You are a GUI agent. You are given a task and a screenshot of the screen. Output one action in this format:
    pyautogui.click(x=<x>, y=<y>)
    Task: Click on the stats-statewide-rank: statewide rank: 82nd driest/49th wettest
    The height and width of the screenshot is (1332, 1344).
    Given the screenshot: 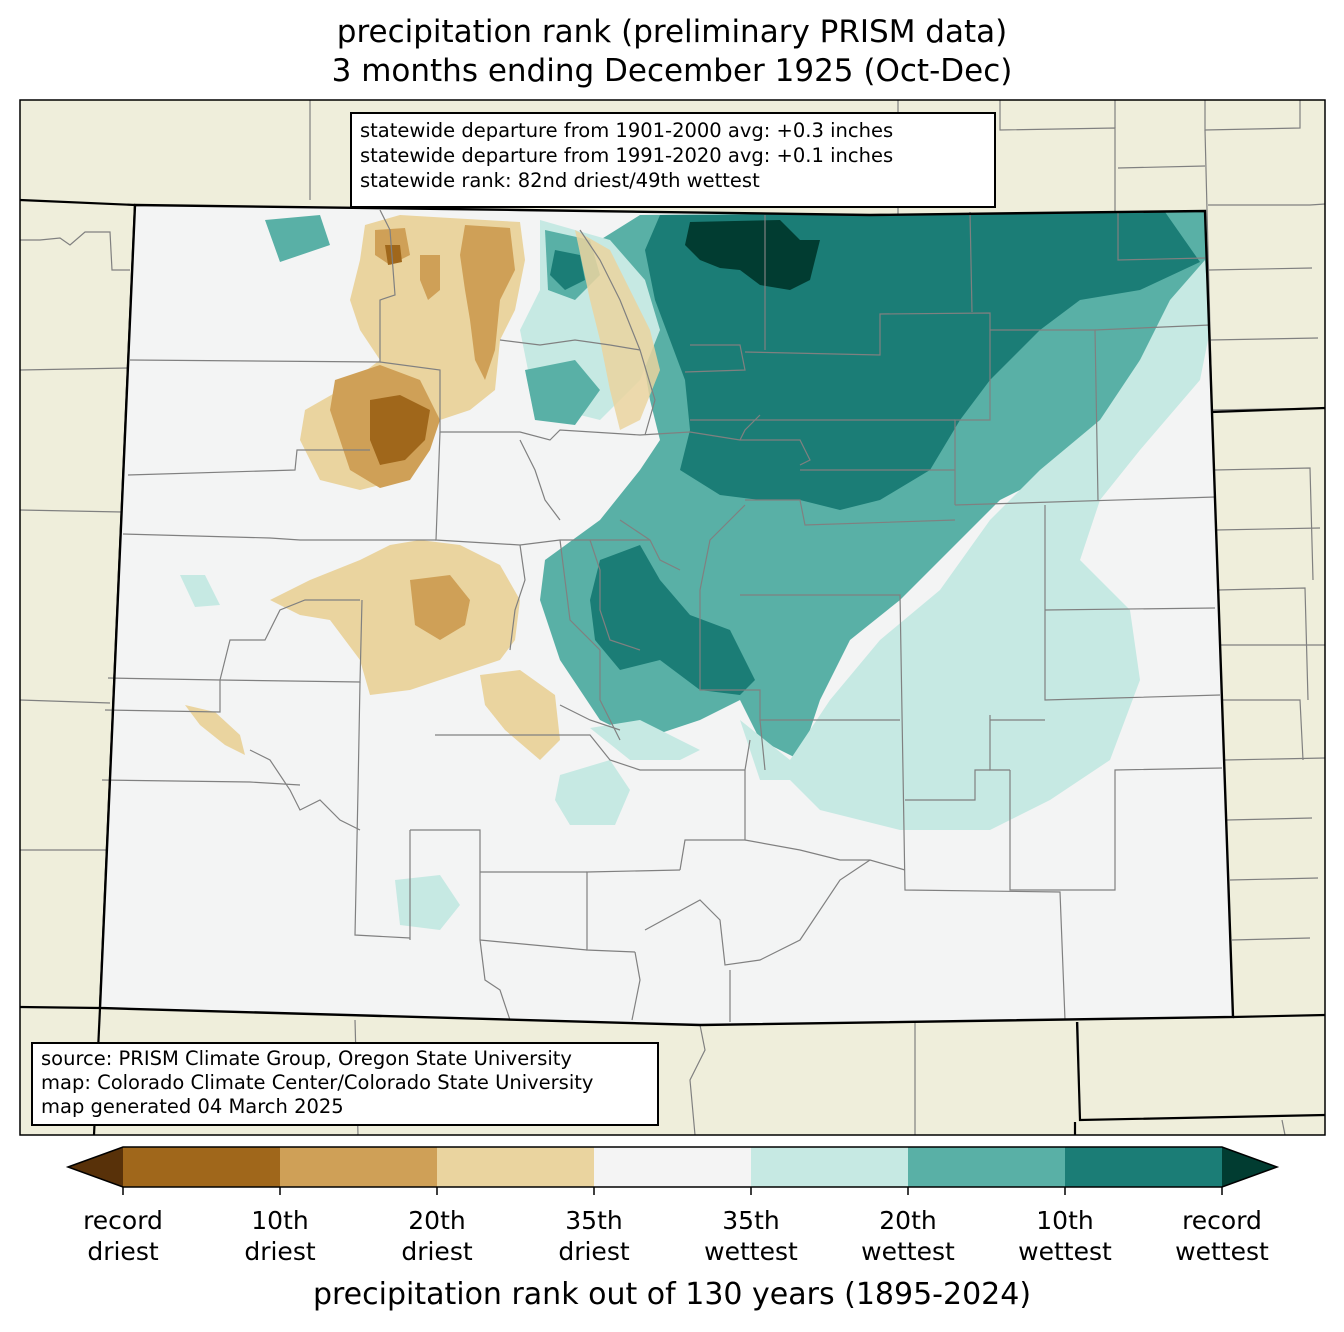 What is the action you would take?
    pyautogui.click(x=560, y=180)
    